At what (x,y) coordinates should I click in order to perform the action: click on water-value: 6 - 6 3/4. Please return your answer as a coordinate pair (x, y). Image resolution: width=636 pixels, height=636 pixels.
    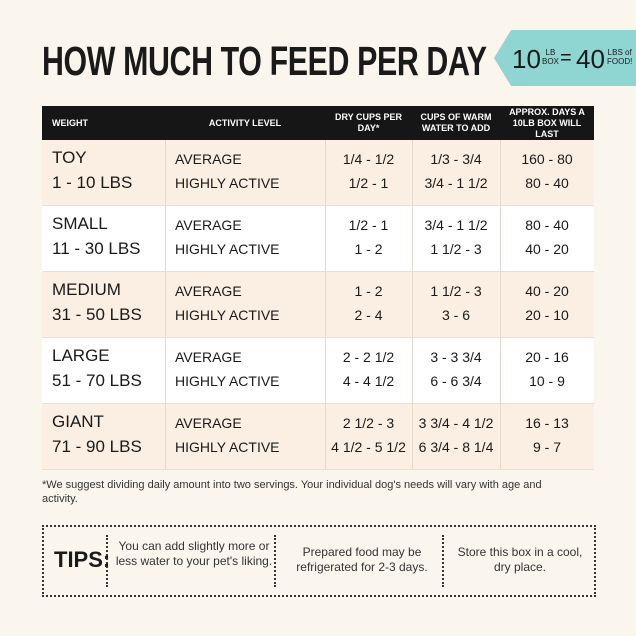
    Looking at the image, I should click on (456, 381).